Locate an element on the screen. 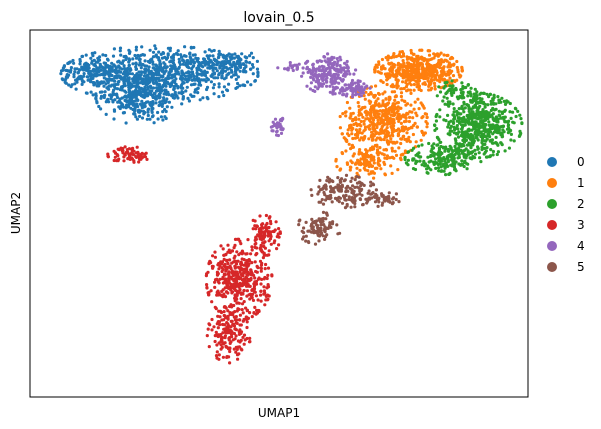 The height and width of the screenshot is (429, 601). series-4-points is located at coordinates (320, 95).